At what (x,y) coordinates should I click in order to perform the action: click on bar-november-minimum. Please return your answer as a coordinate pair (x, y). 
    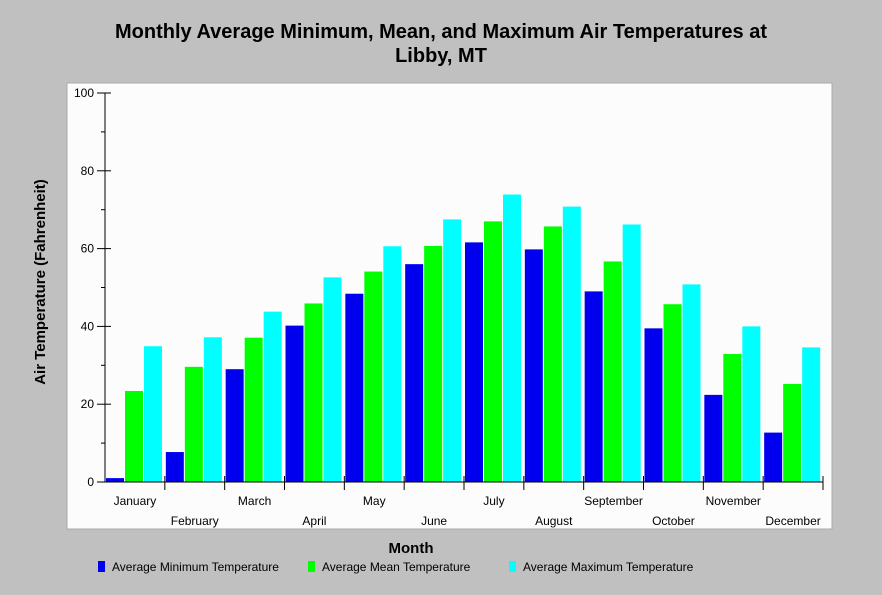
    Looking at the image, I should click on (713, 438).